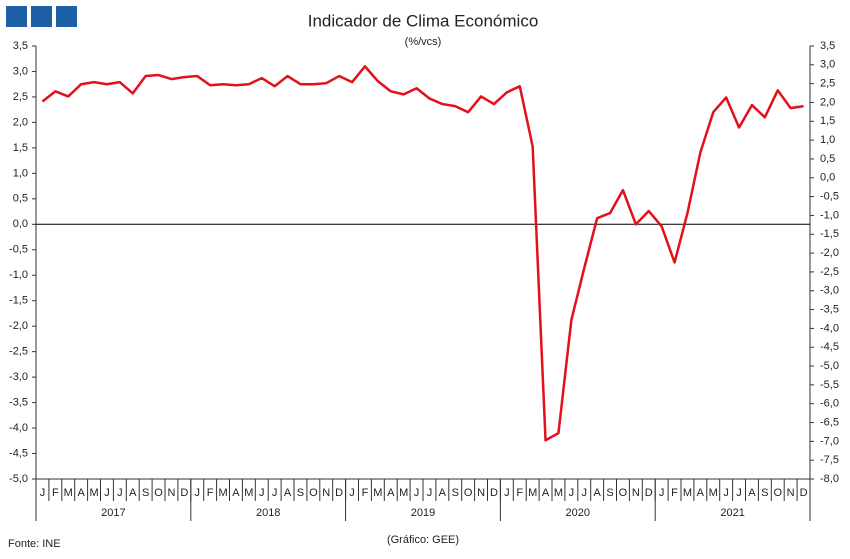 The height and width of the screenshot is (559, 850). What do you see at coordinates (732, 513) in the screenshot?
I see `year-label: 2021` at bounding box center [732, 513].